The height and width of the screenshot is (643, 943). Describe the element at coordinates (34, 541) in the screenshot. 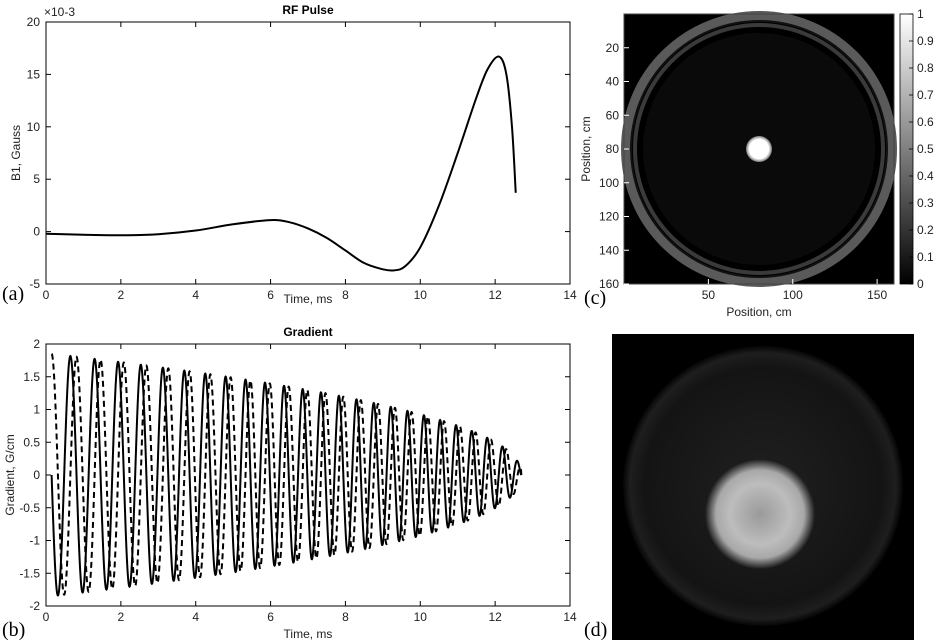

I see `gradient-ytick-label: -1` at that location.